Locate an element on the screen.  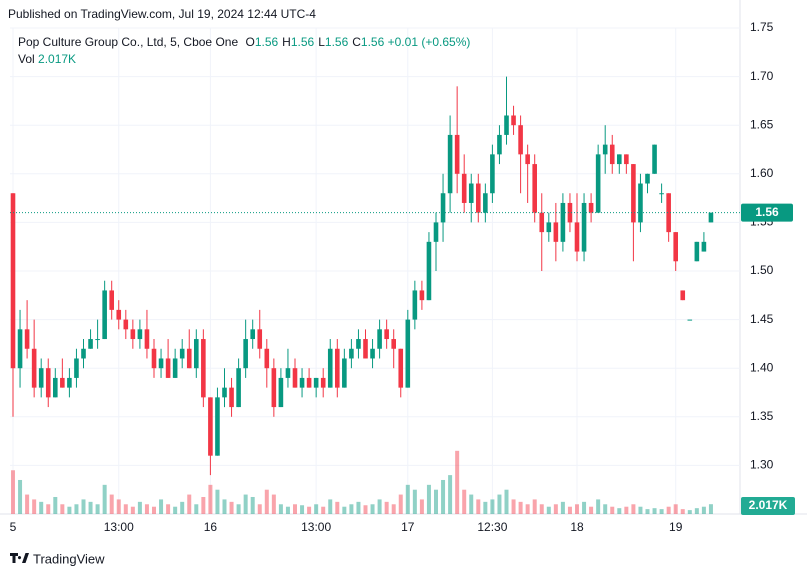
legend-key: L is located at coordinates (321, 42).